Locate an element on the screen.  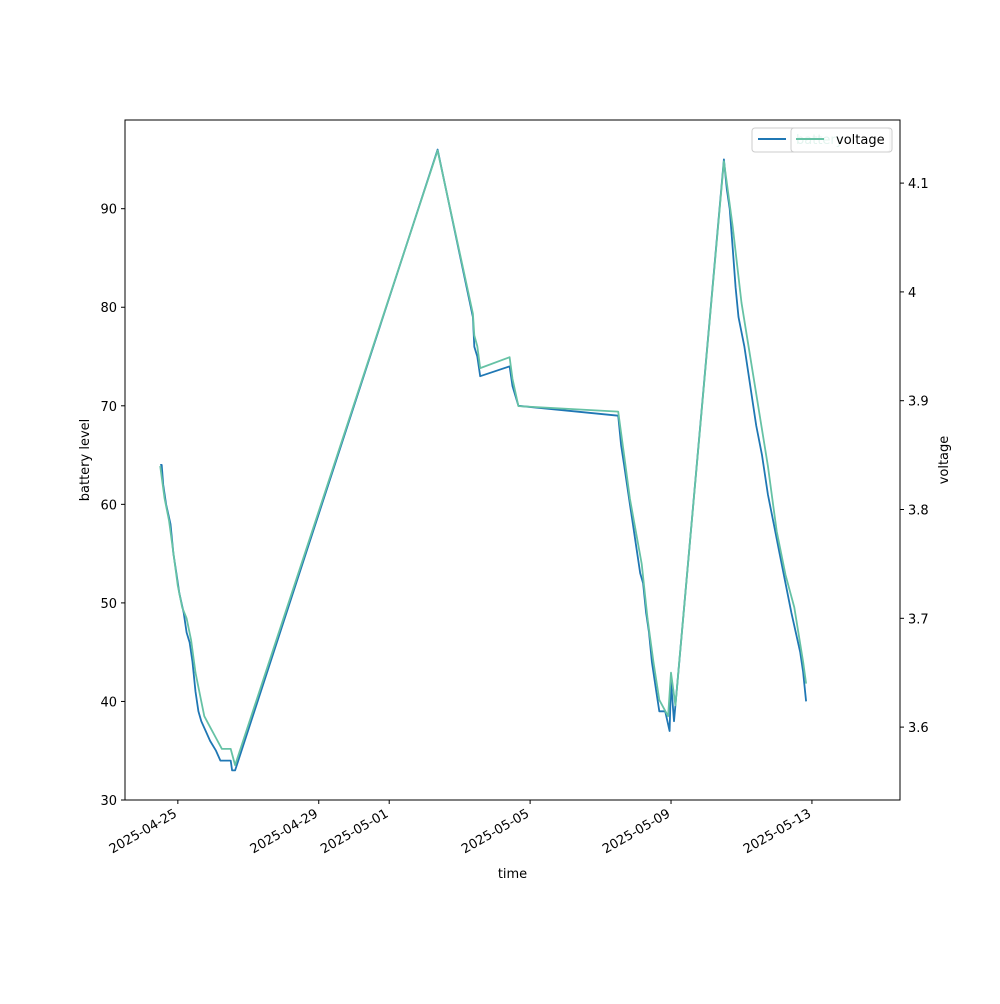
y-tick-label: 70 is located at coordinates (108, 407).